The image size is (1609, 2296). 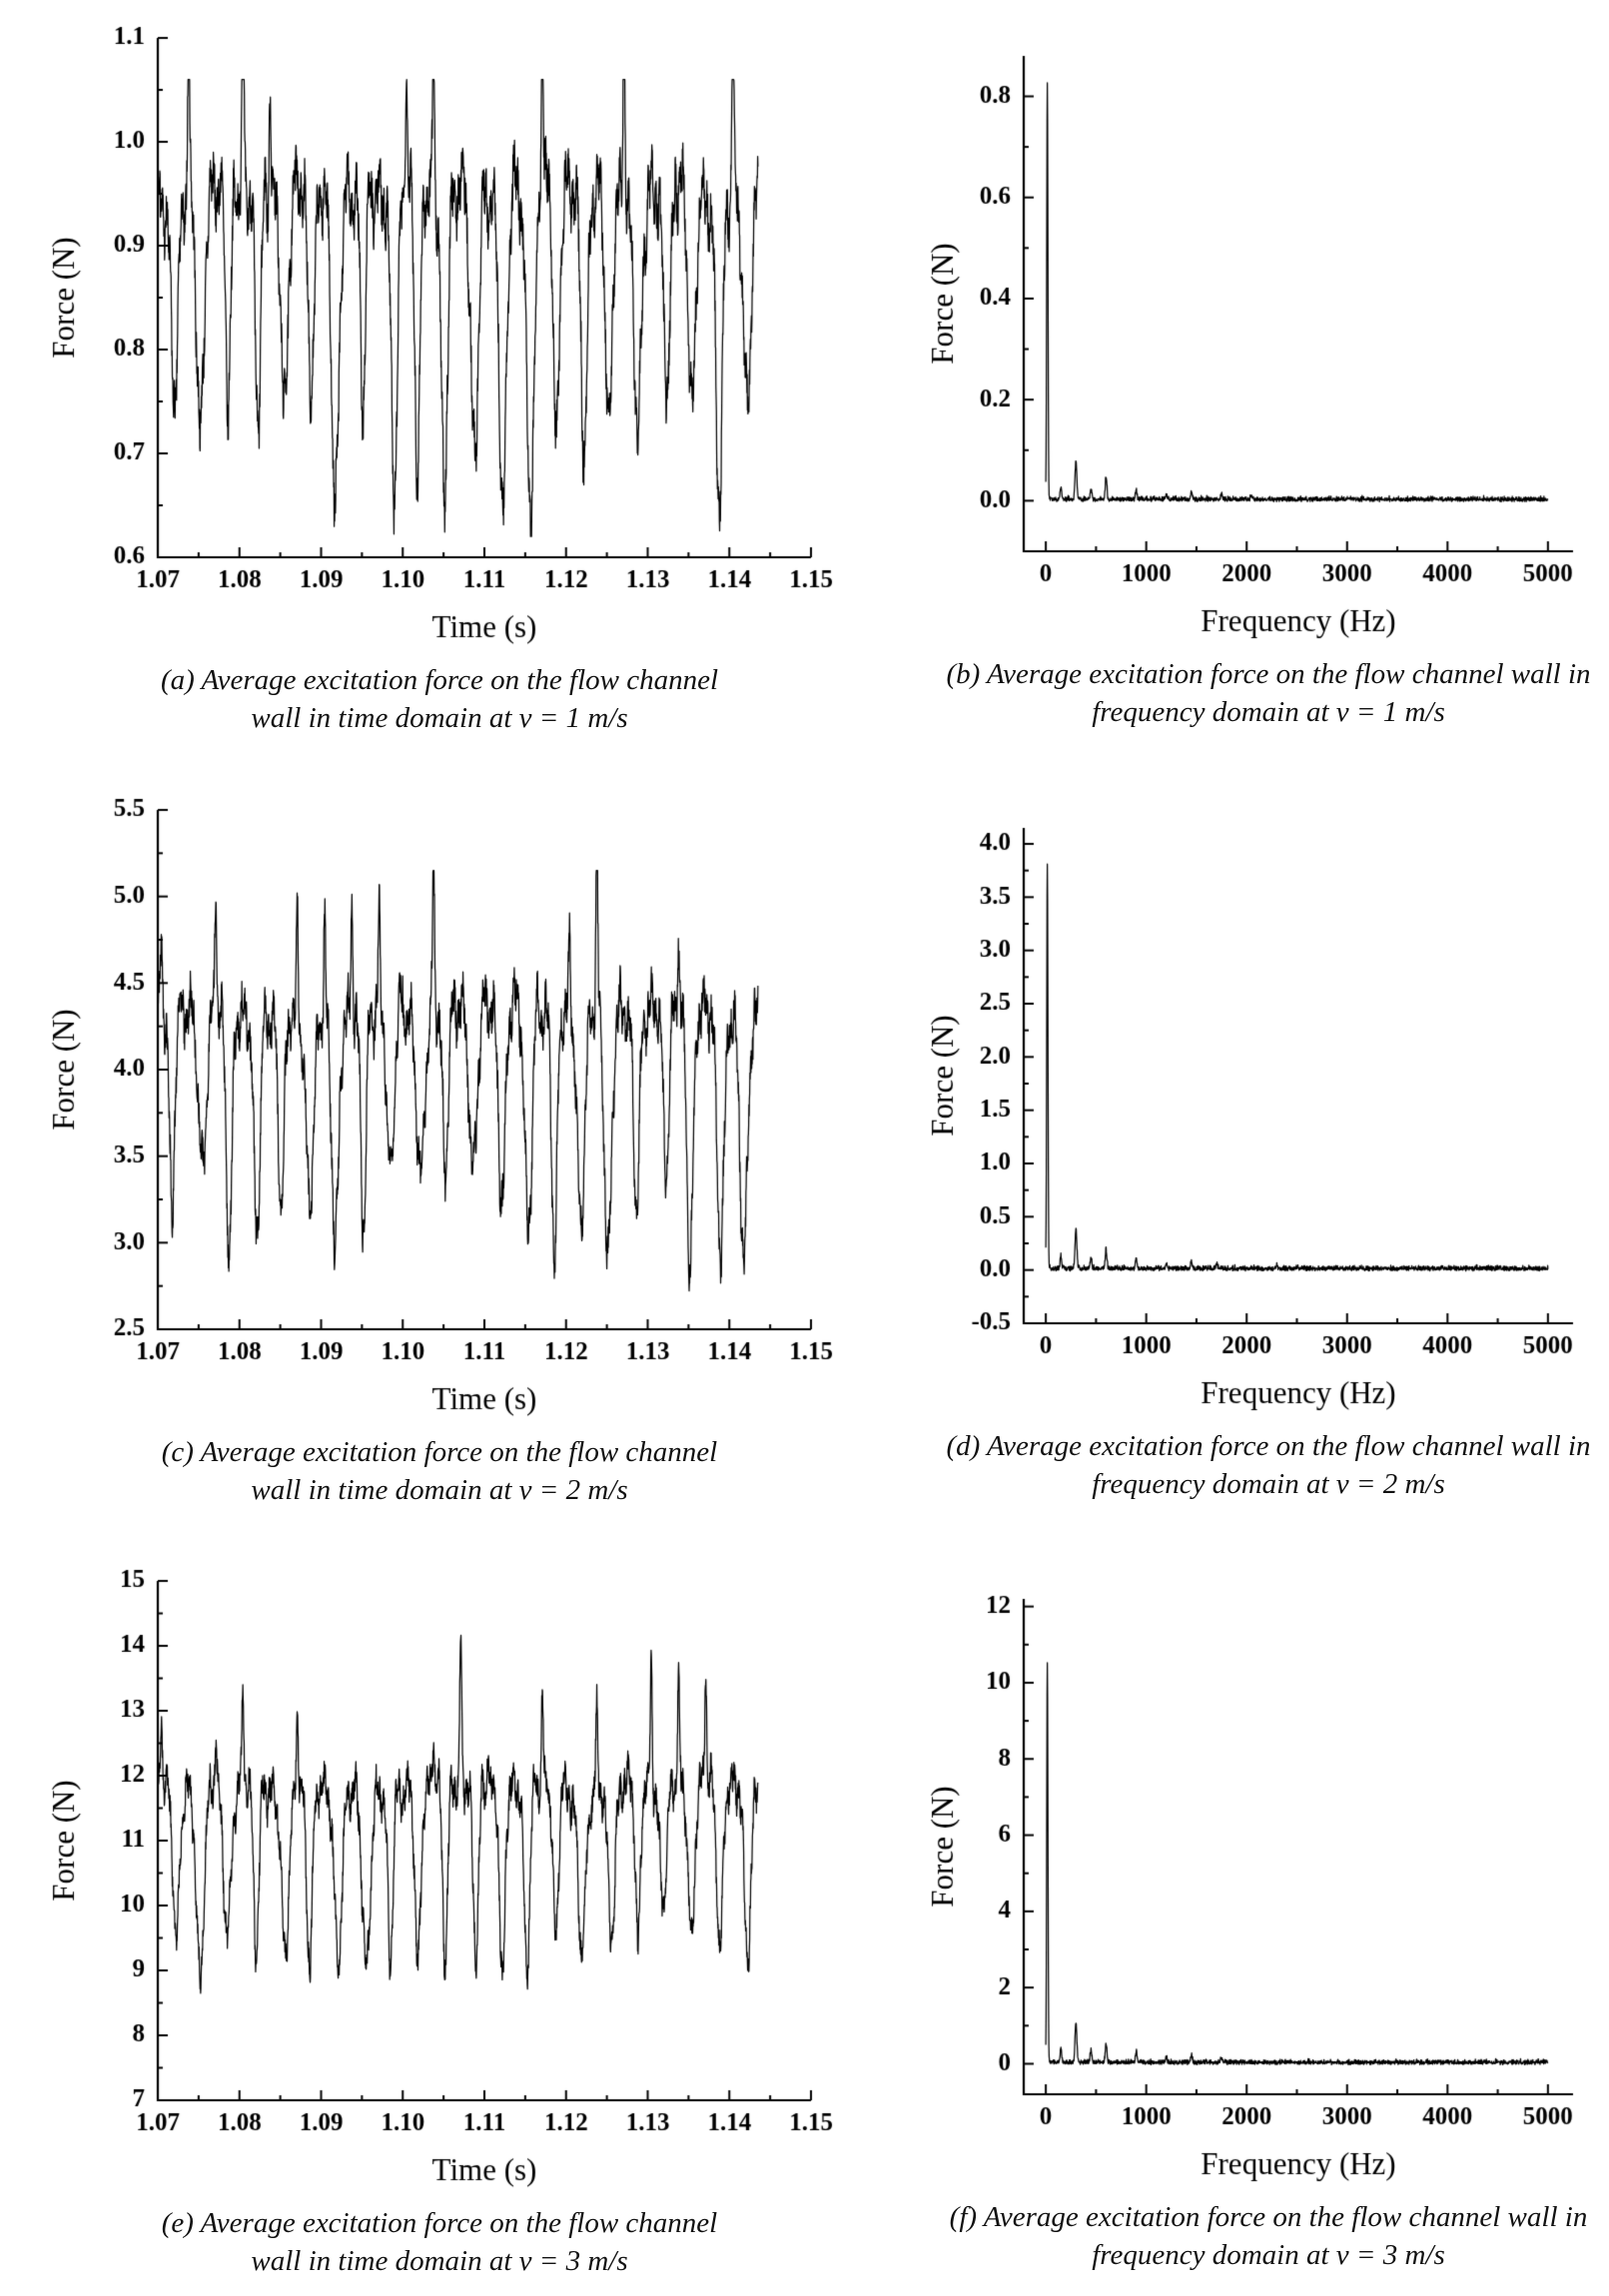 I want to click on chart-e-time-domain-canvas, so click(x=439, y=1883).